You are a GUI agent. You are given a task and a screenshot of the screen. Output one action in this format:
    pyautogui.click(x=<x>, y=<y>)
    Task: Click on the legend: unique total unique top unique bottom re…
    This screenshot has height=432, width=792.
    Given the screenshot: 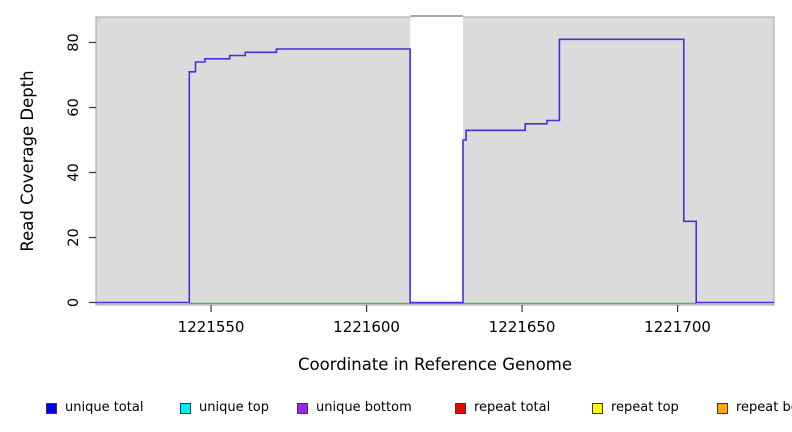 What is the action you would take?
    pyautogui.click(x=396, y=411)
    